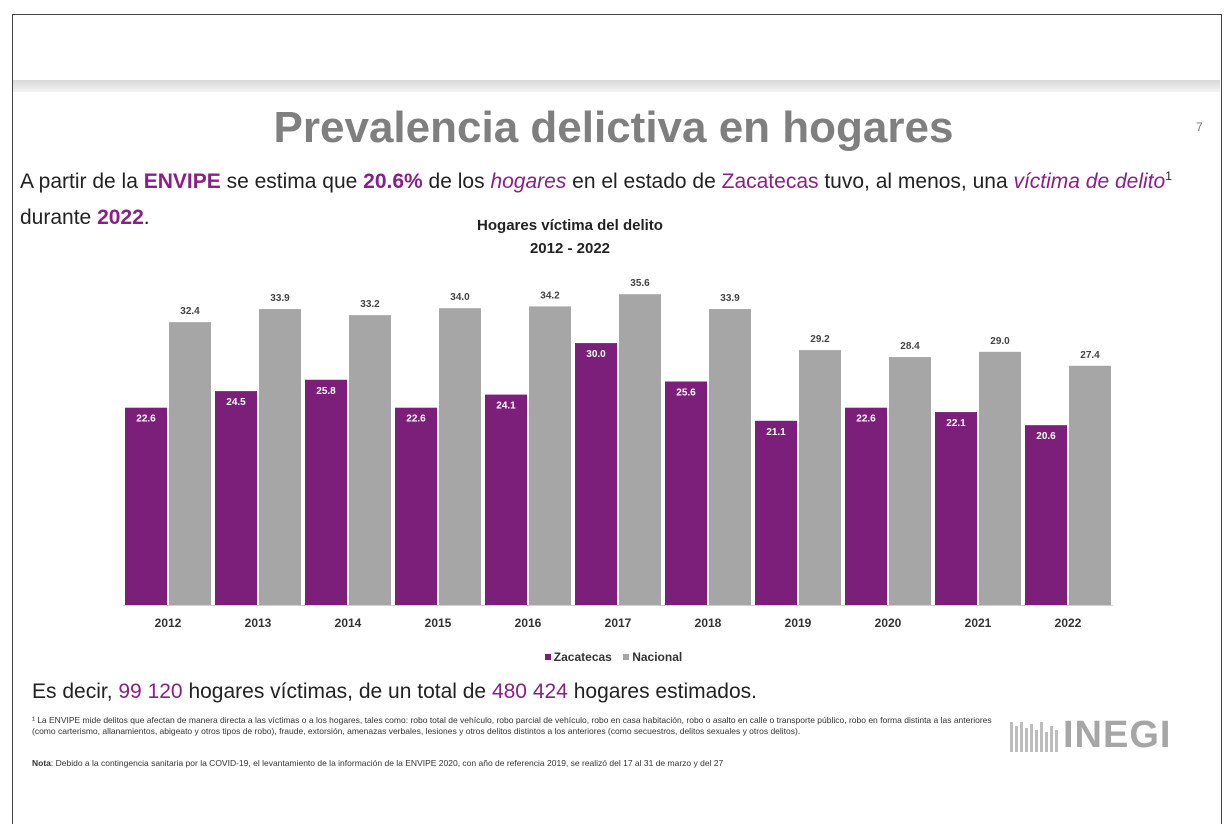 Image resolution: width=1227 pixels, height=824 pixels. Describe the element at coordinates (550, 455) in the screenshot. I see `bar-nacional-2016` at that location.